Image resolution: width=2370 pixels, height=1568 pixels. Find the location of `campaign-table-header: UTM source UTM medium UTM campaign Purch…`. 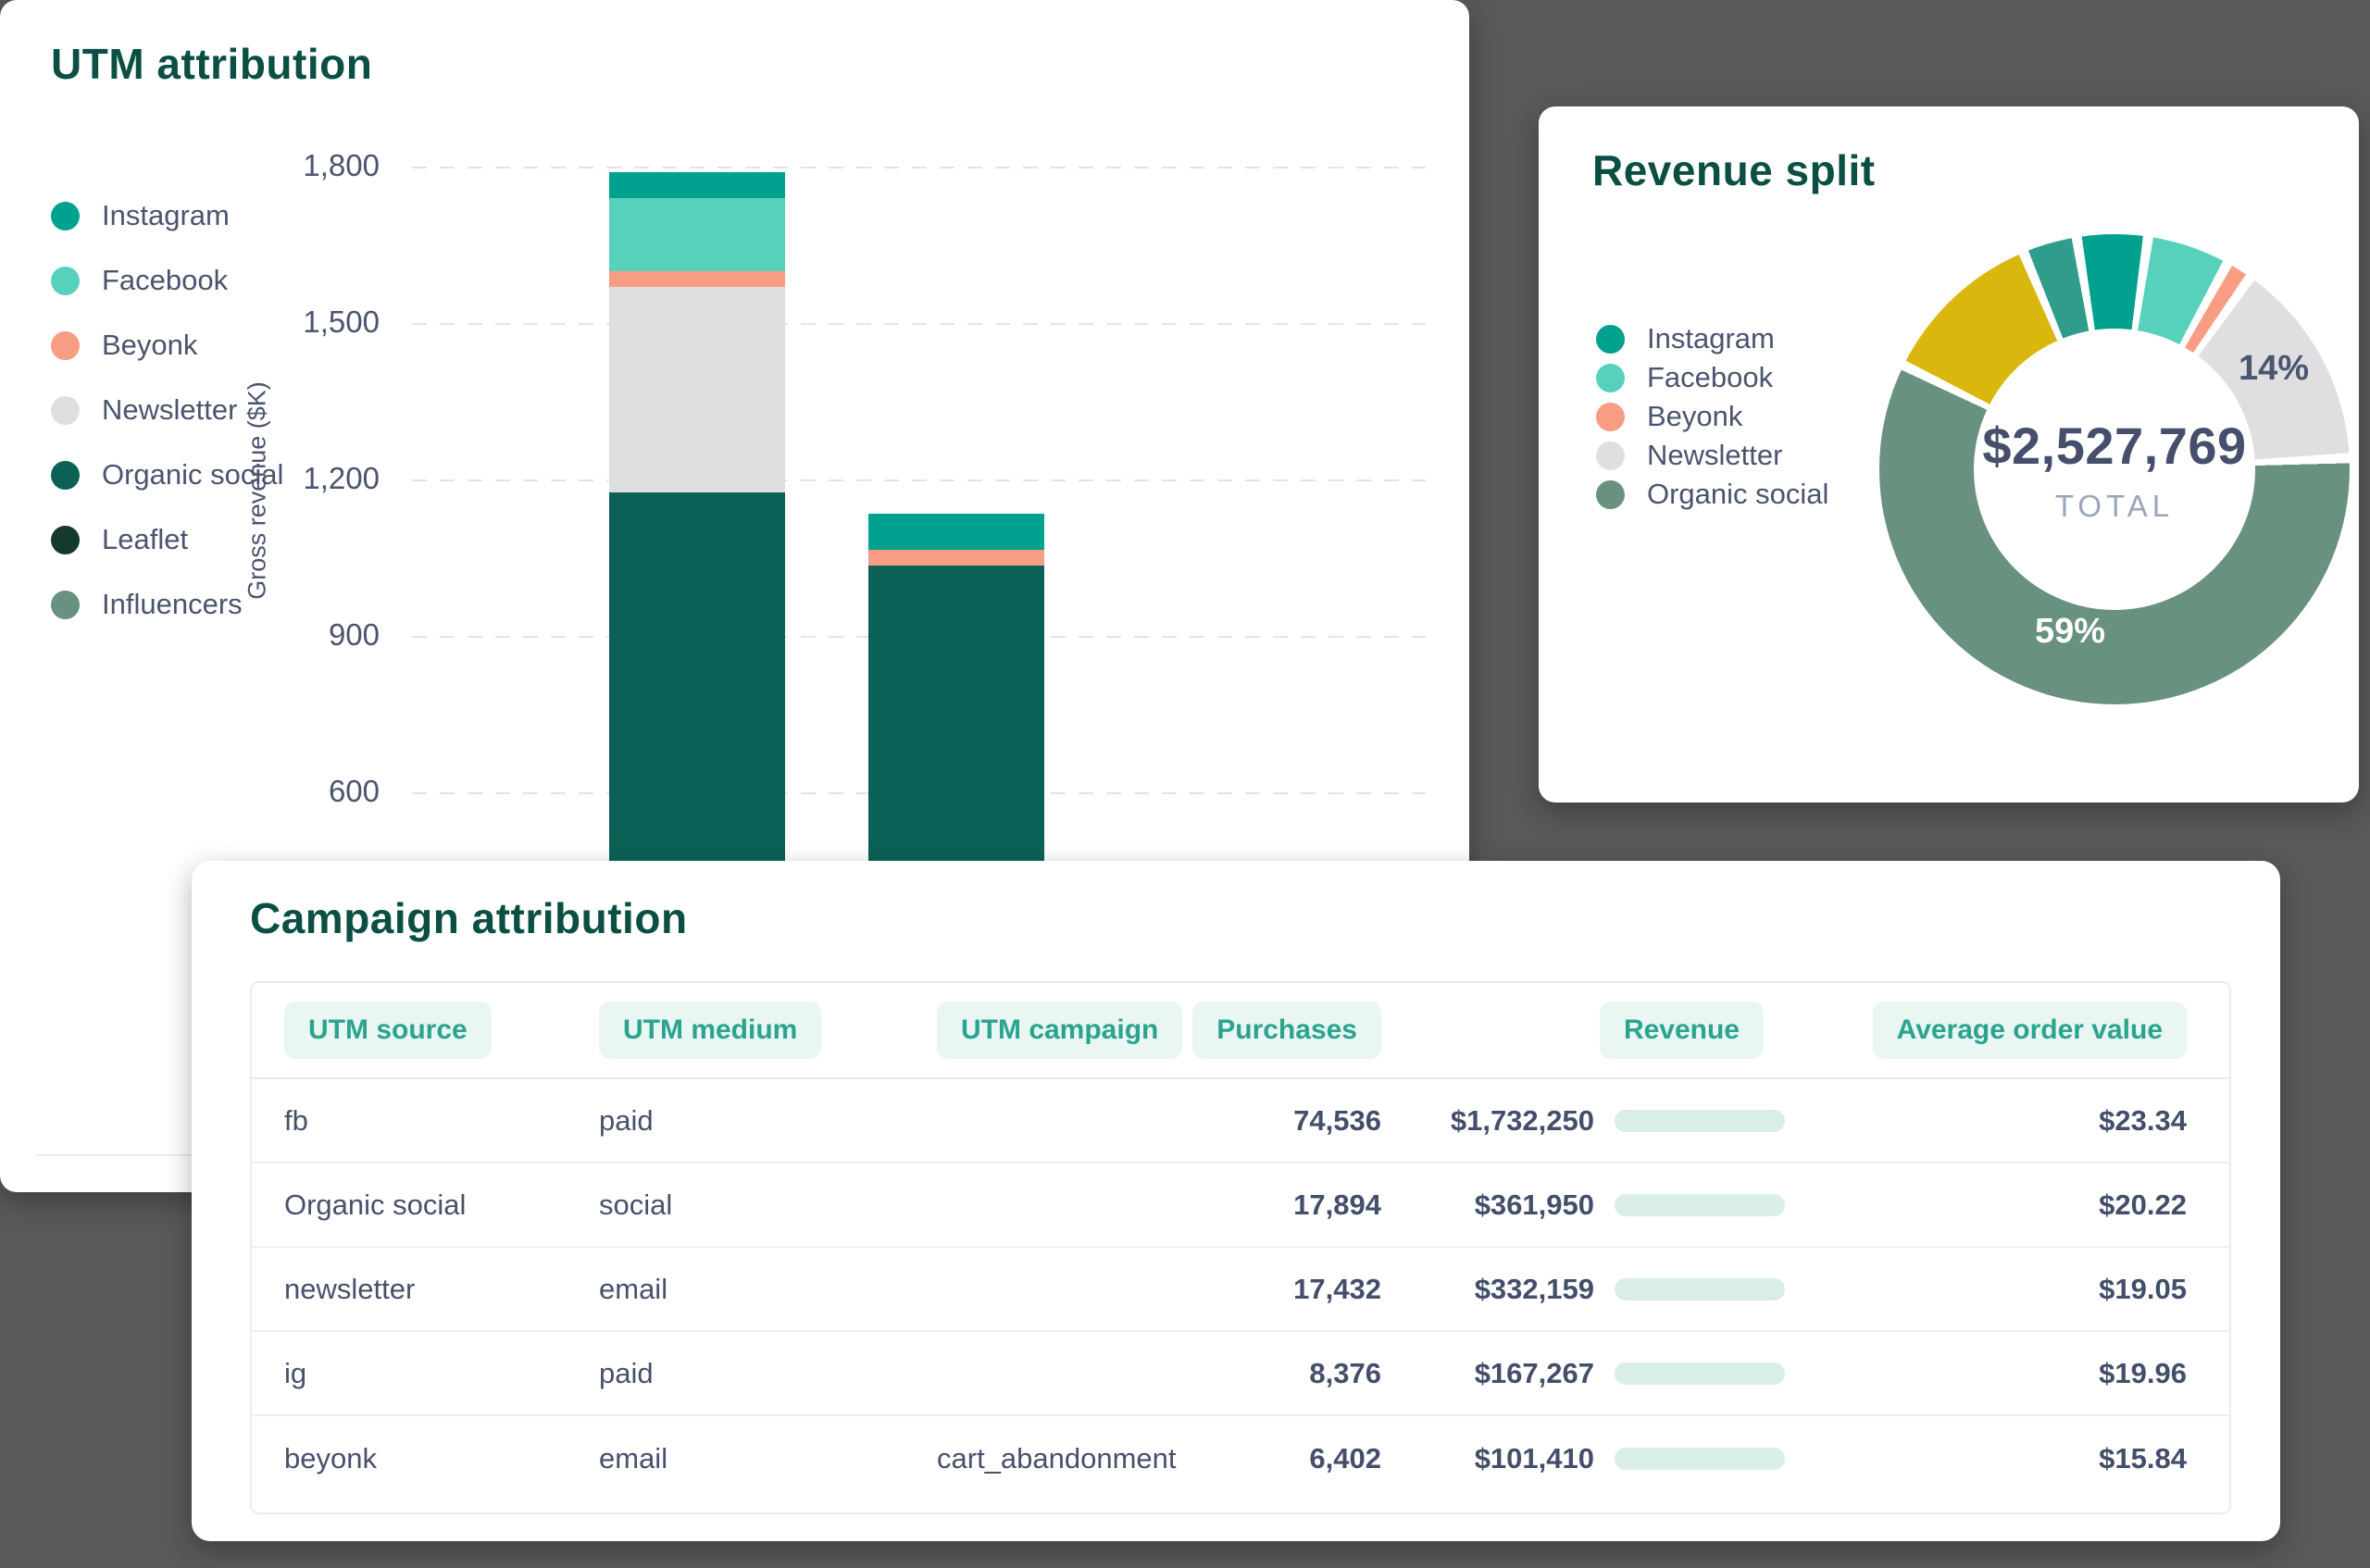

campaign-table-header: UTM source UTM medium UTM campaign Purch… is located at coordinates (1240, 1031).